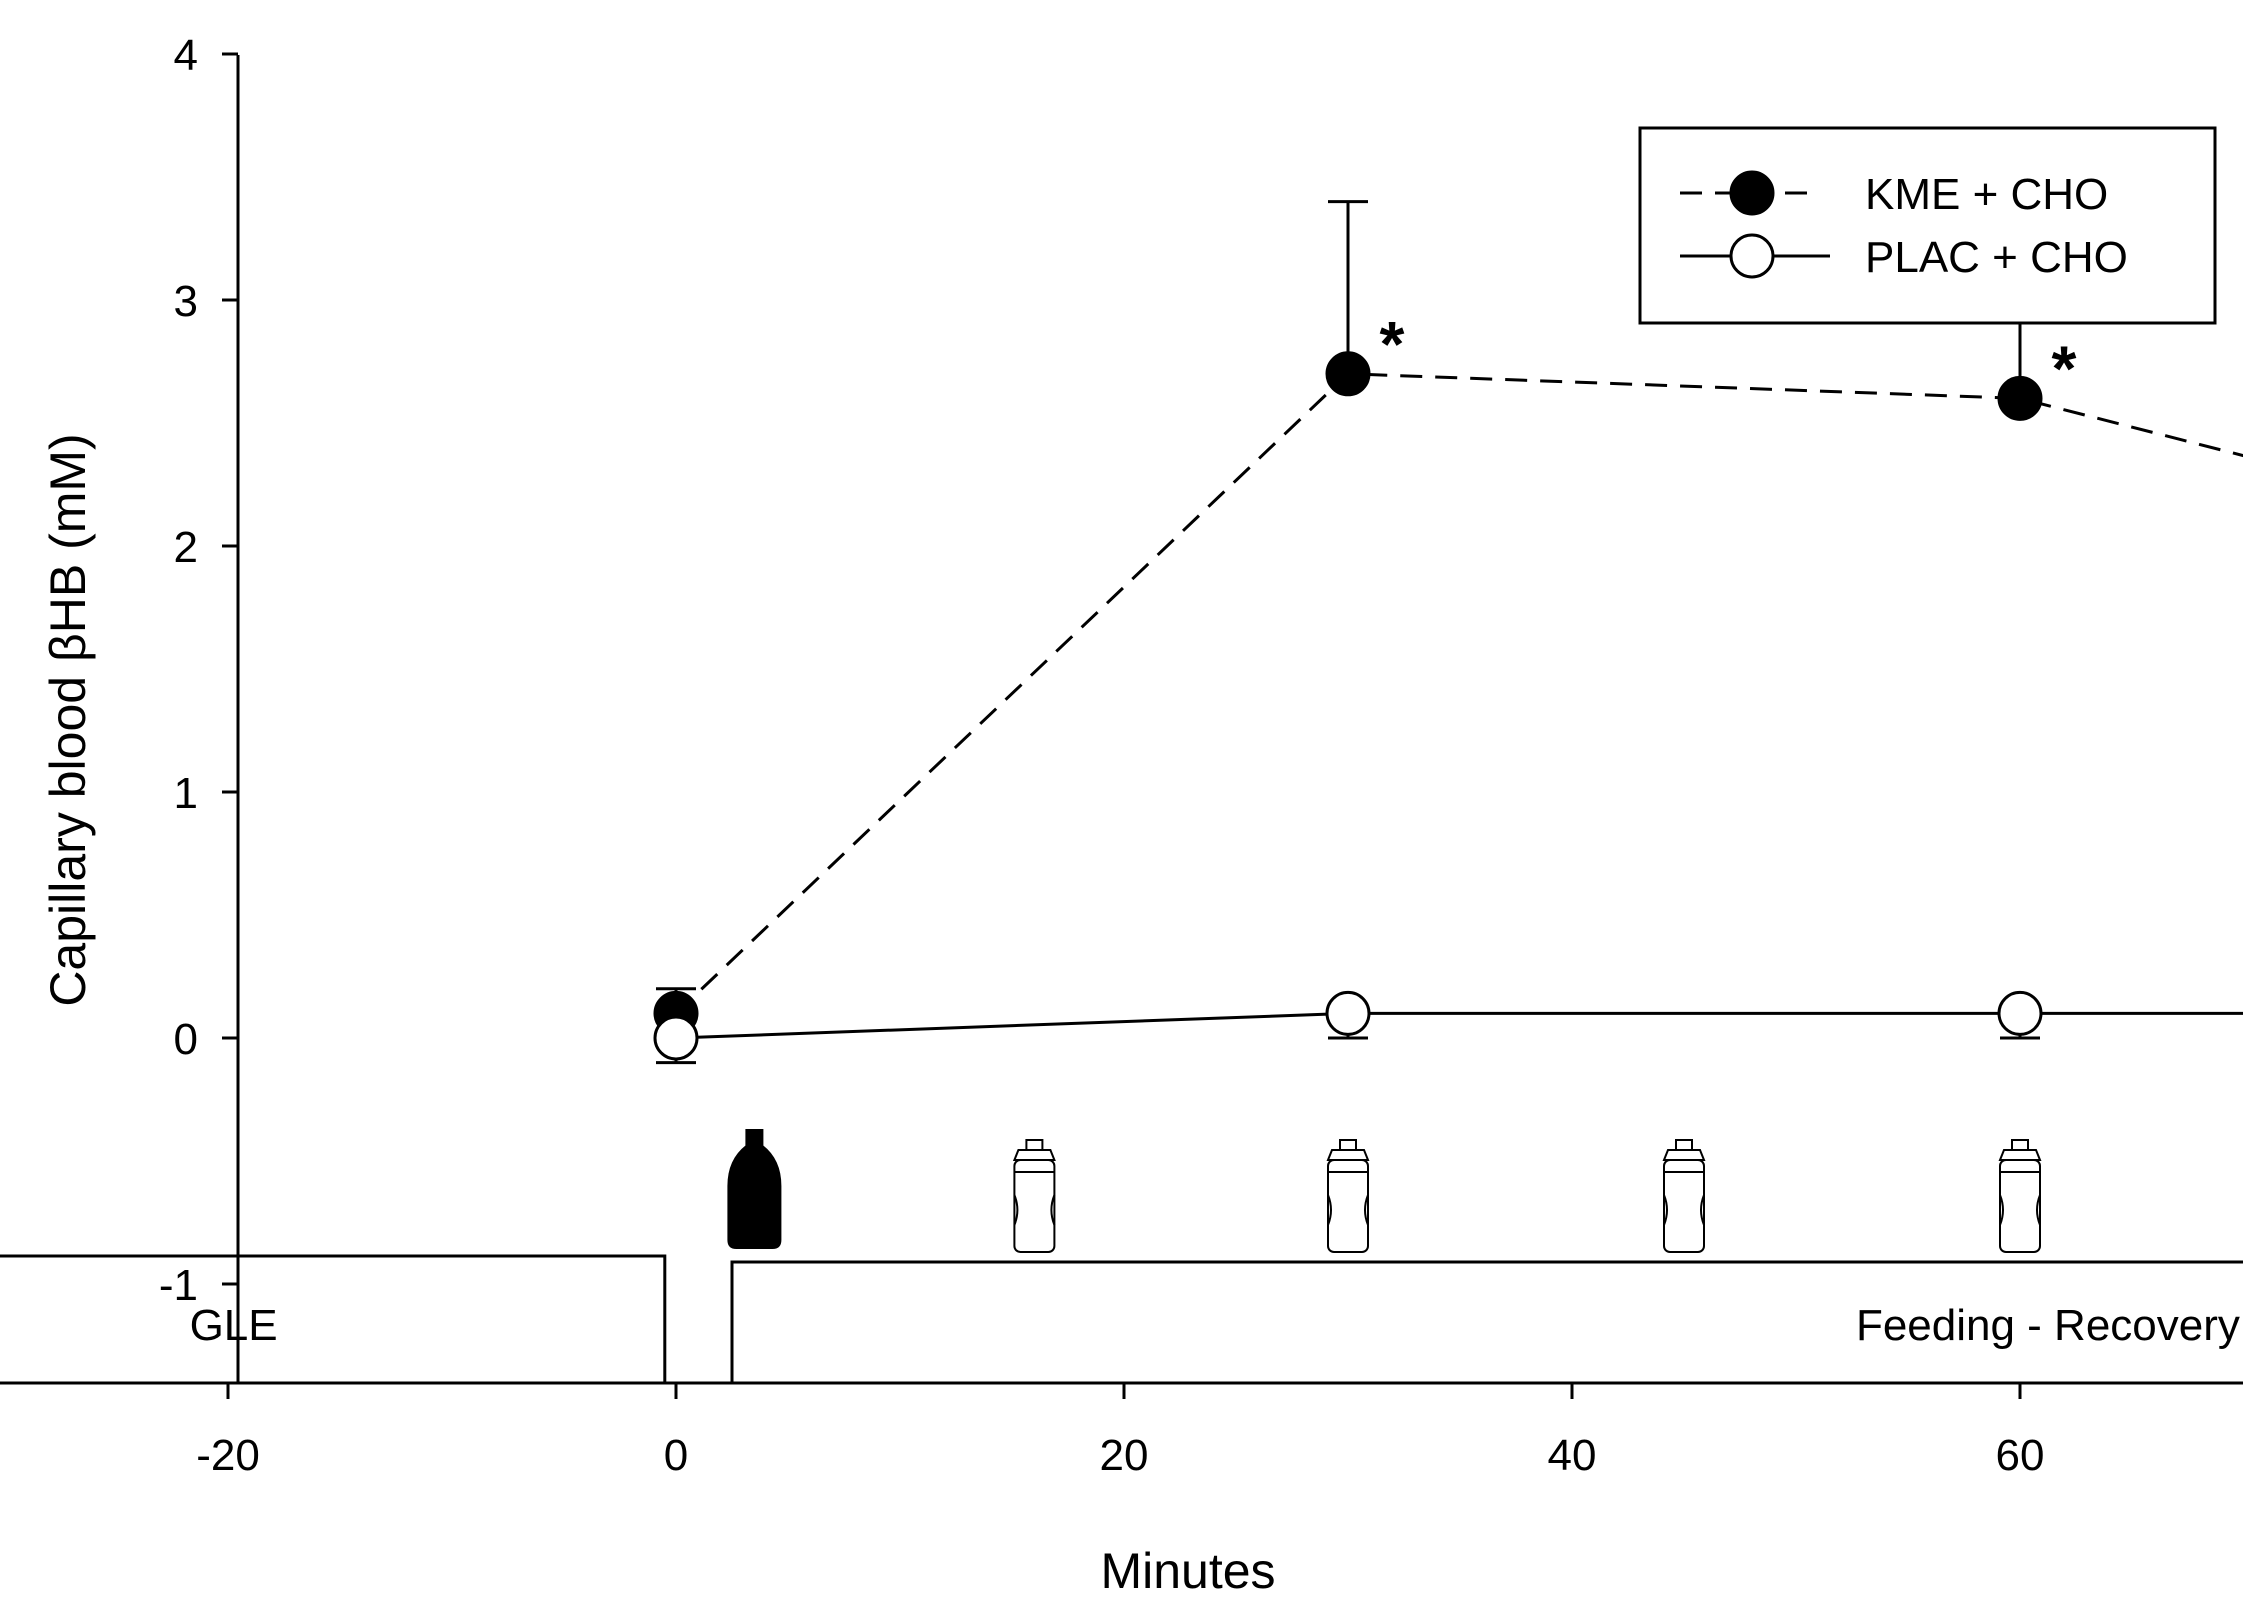 Image resolution: width=2243 pixels, height=1615 pixels. Describe the element at coordinates (186, 301) in the screenshot. I see `y-tick-label: 3` at that location.